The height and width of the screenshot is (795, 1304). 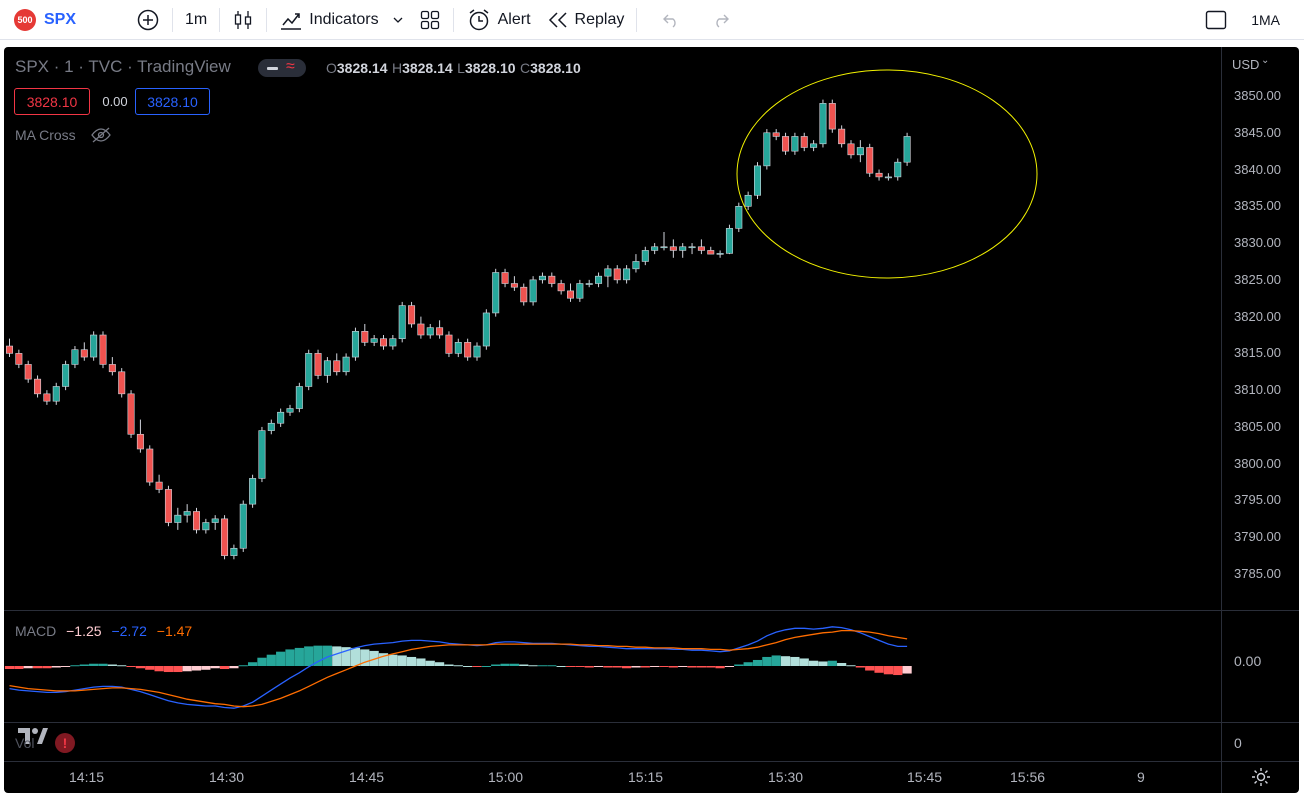 I want to click on price-tick-label: 3825.00, so click(x=1257, y=279).